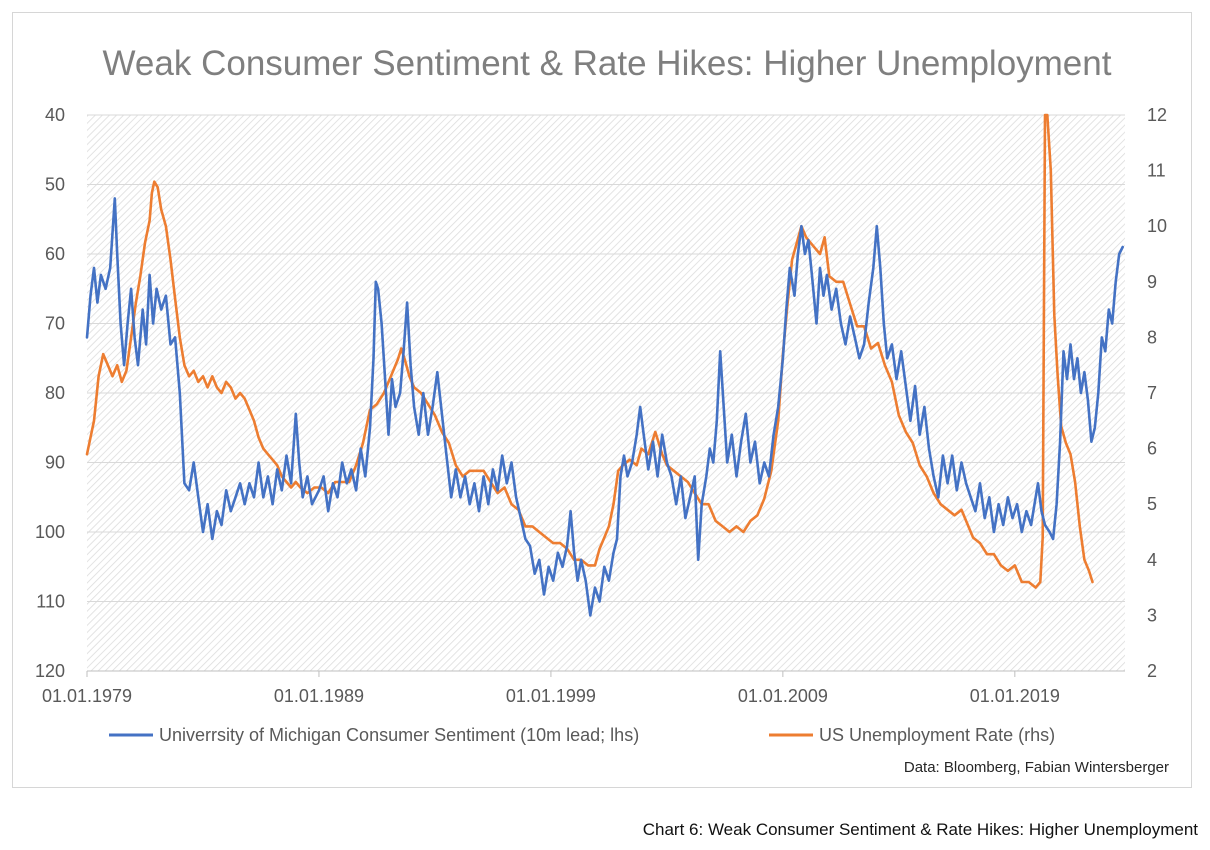 This screenshot has height=850, width=1210. I want to click on y-right-tick-label: 11, so click(1156, 171).